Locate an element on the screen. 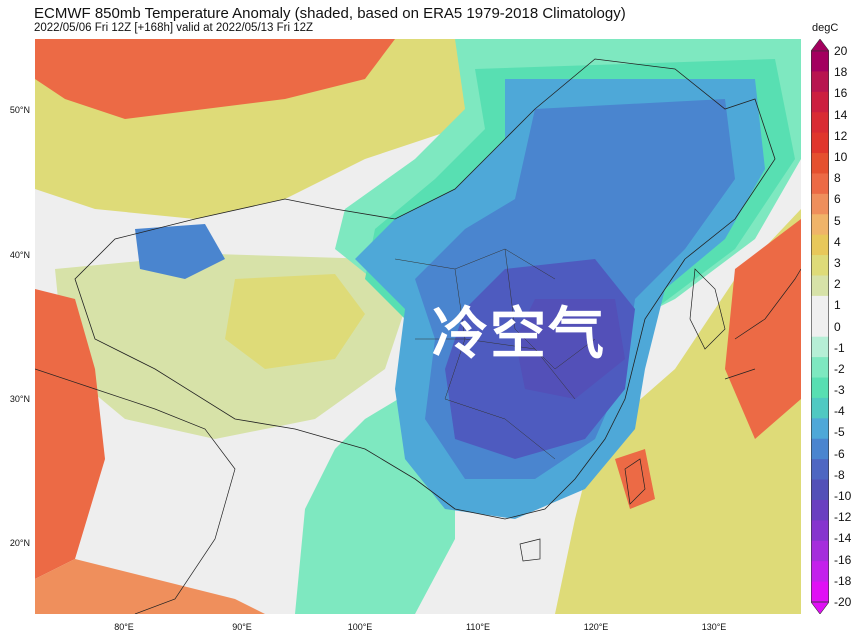 Image resolution: width=863 pixels, height=638 pixels. colorbar-tick-label: -10 is located at coordinates (843, 496).